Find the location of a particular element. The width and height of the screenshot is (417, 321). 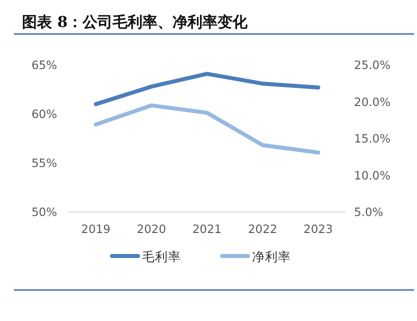

x-tick-label: 2023 is located at coordinates (318, 229).